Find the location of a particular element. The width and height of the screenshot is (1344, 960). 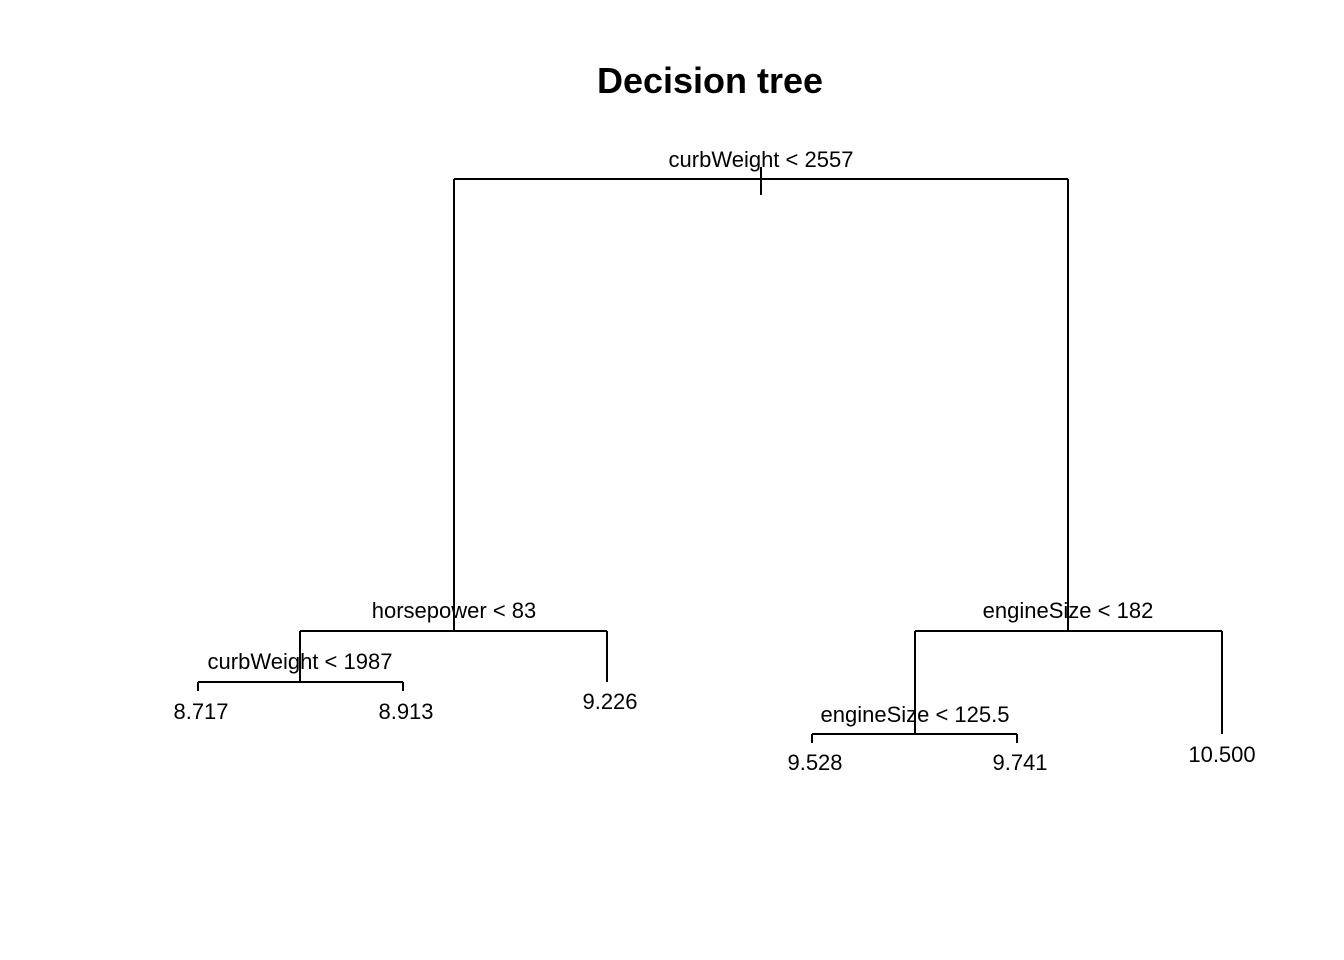

leaf-label-6: 10.500 is located at coordinates (1221, 754).